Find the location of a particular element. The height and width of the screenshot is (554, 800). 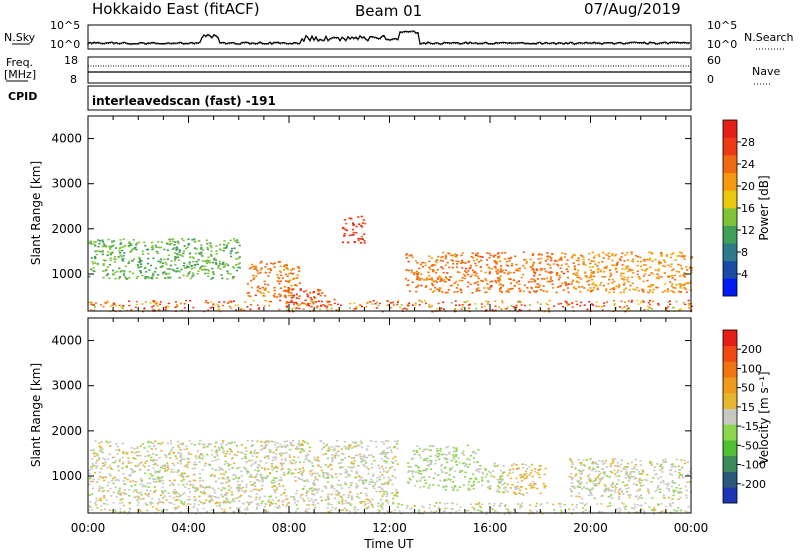

nsearch-tick-low: 10^0 is located at coordinates (722, 44).